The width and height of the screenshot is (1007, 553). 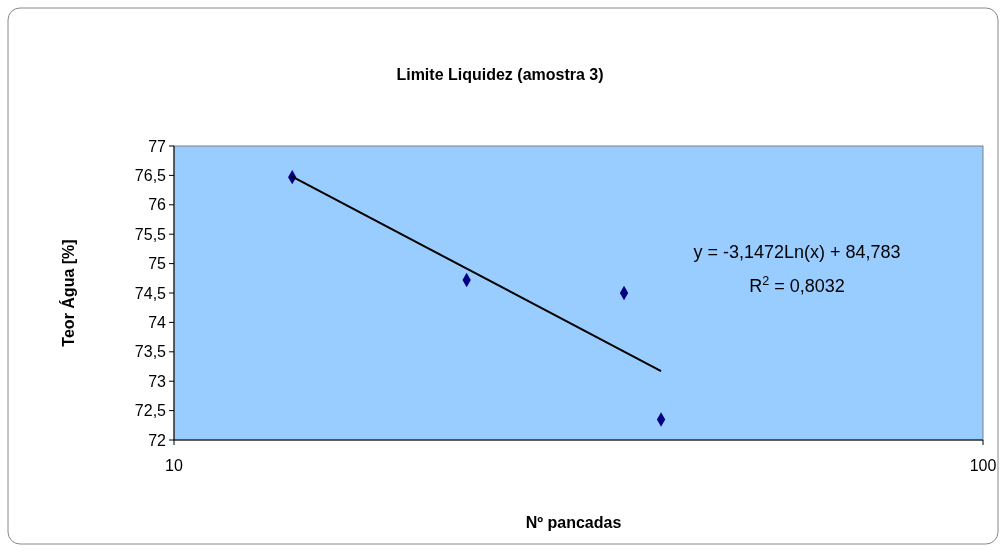 What do you see at coordinates (157, 440) in the screenshot?
I see `y-tick-label: 72` at bounding box center [157, 440].